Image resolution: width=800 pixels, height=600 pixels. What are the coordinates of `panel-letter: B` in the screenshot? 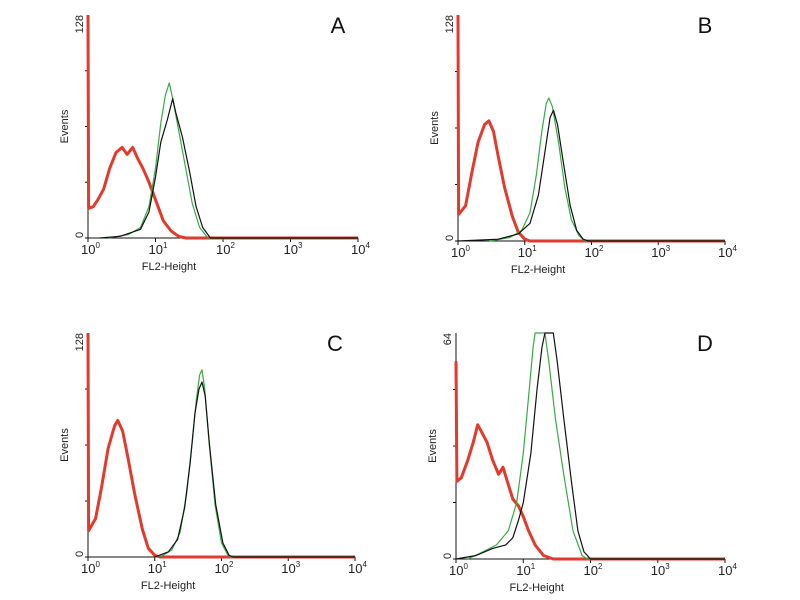 It's located at (705, 25).